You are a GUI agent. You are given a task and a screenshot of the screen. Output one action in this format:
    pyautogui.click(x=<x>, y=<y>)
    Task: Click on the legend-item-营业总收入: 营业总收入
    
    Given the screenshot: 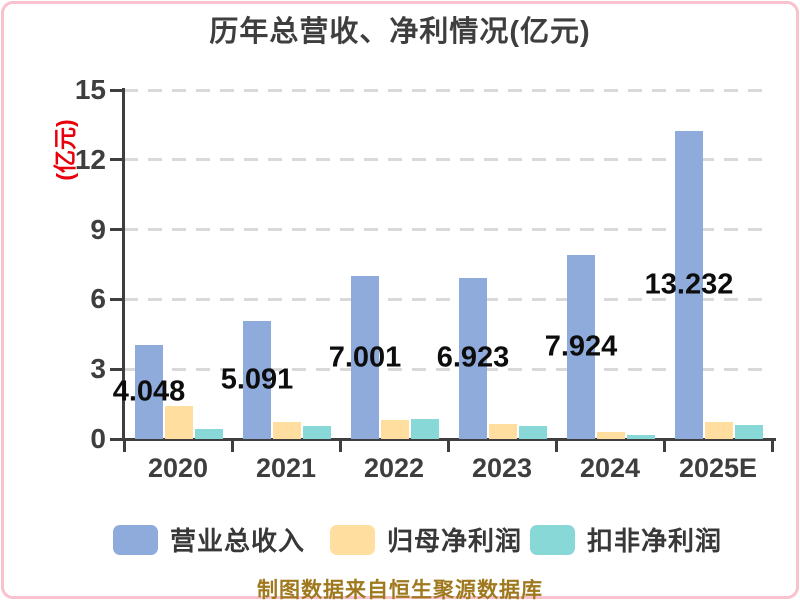 What is the action you would take?
    pyautogui.click(x=209, y=539)
    